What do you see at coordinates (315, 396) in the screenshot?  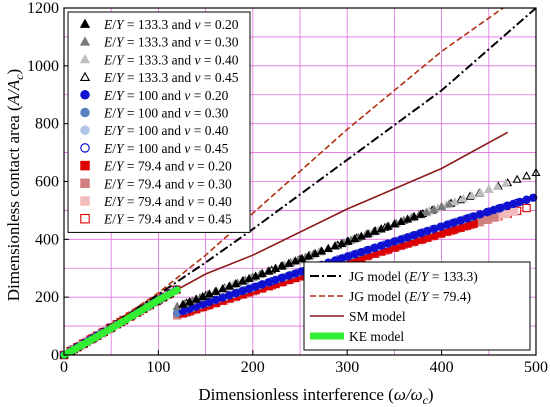 I see `x-axis-label: Dimensionless interference (ω/ωc)` at bounding box center [315, 396].